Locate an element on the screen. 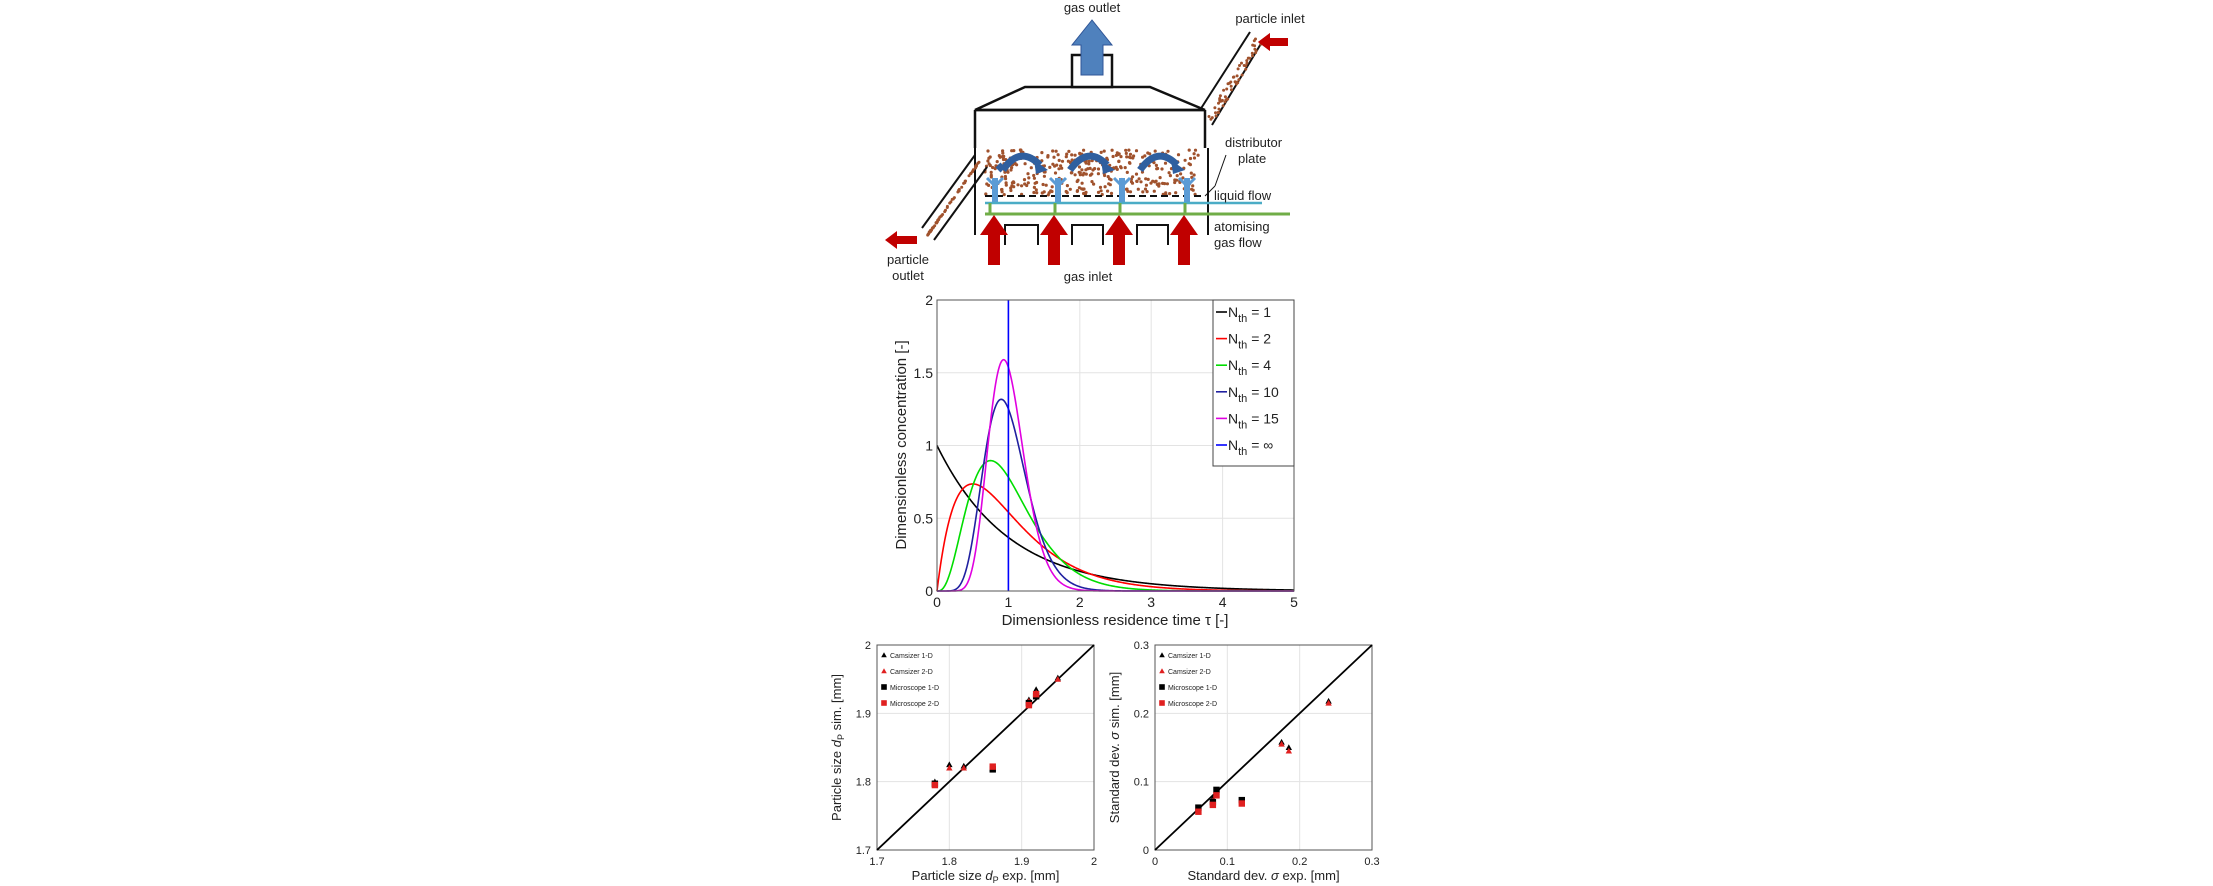  psize-legend-marker is located at coordinates (884, 671).